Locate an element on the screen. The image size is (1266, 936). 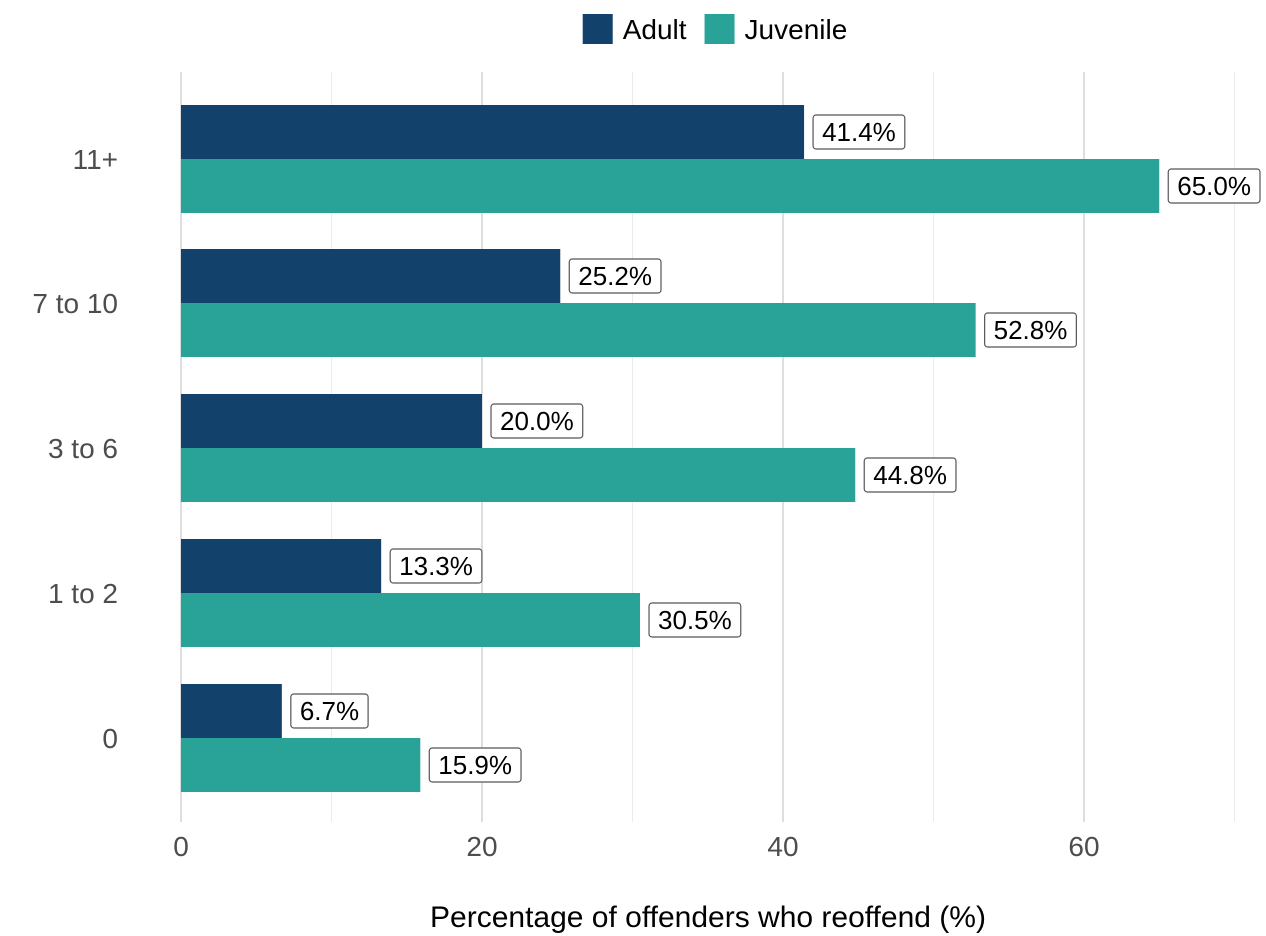
data-label-juvenile: 30.5% is located at coordinates (695, 620).